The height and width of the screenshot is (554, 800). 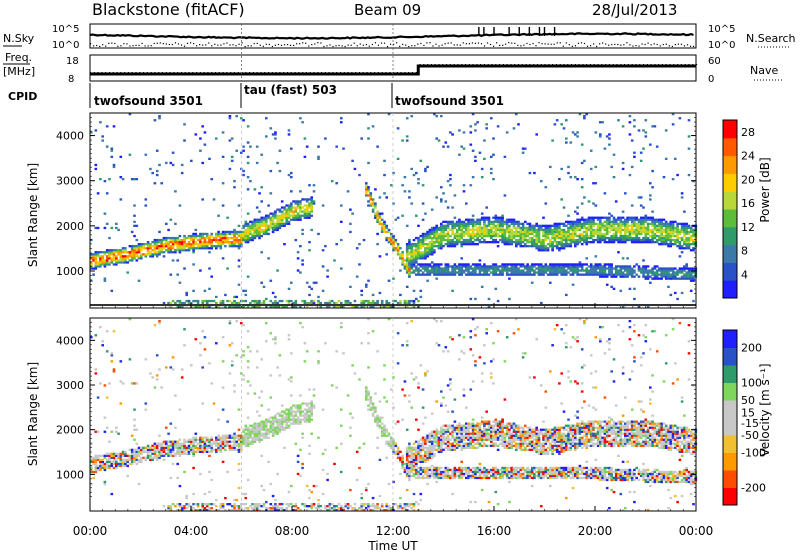 What do you see at coordinates (70, 136) in the screenshot?
I see `y-tick-label: 4000` at bounding box center [70, 136].